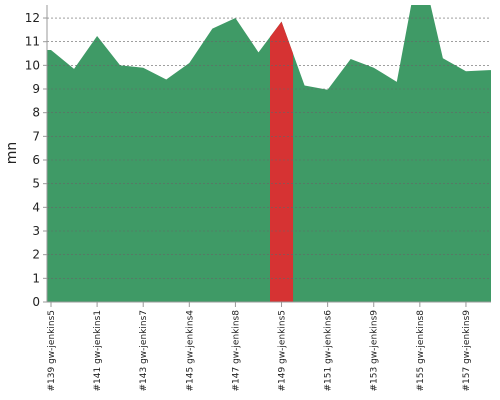  What do you see at coordinates (282, 161) in the screenshot?
I see `highlight-segment` at bounding box center [282, 161].